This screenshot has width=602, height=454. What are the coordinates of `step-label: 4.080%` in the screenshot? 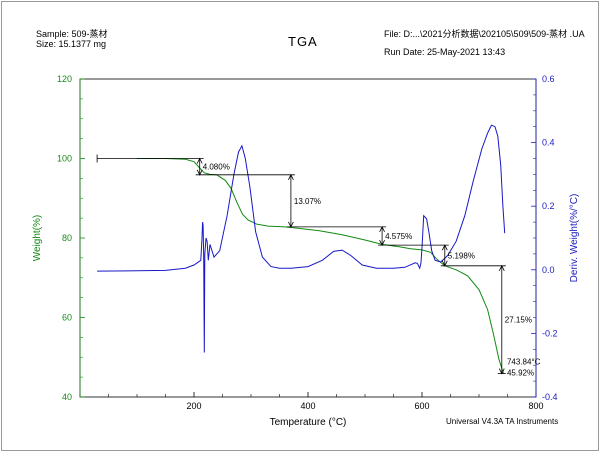 It's located at (216, 167).